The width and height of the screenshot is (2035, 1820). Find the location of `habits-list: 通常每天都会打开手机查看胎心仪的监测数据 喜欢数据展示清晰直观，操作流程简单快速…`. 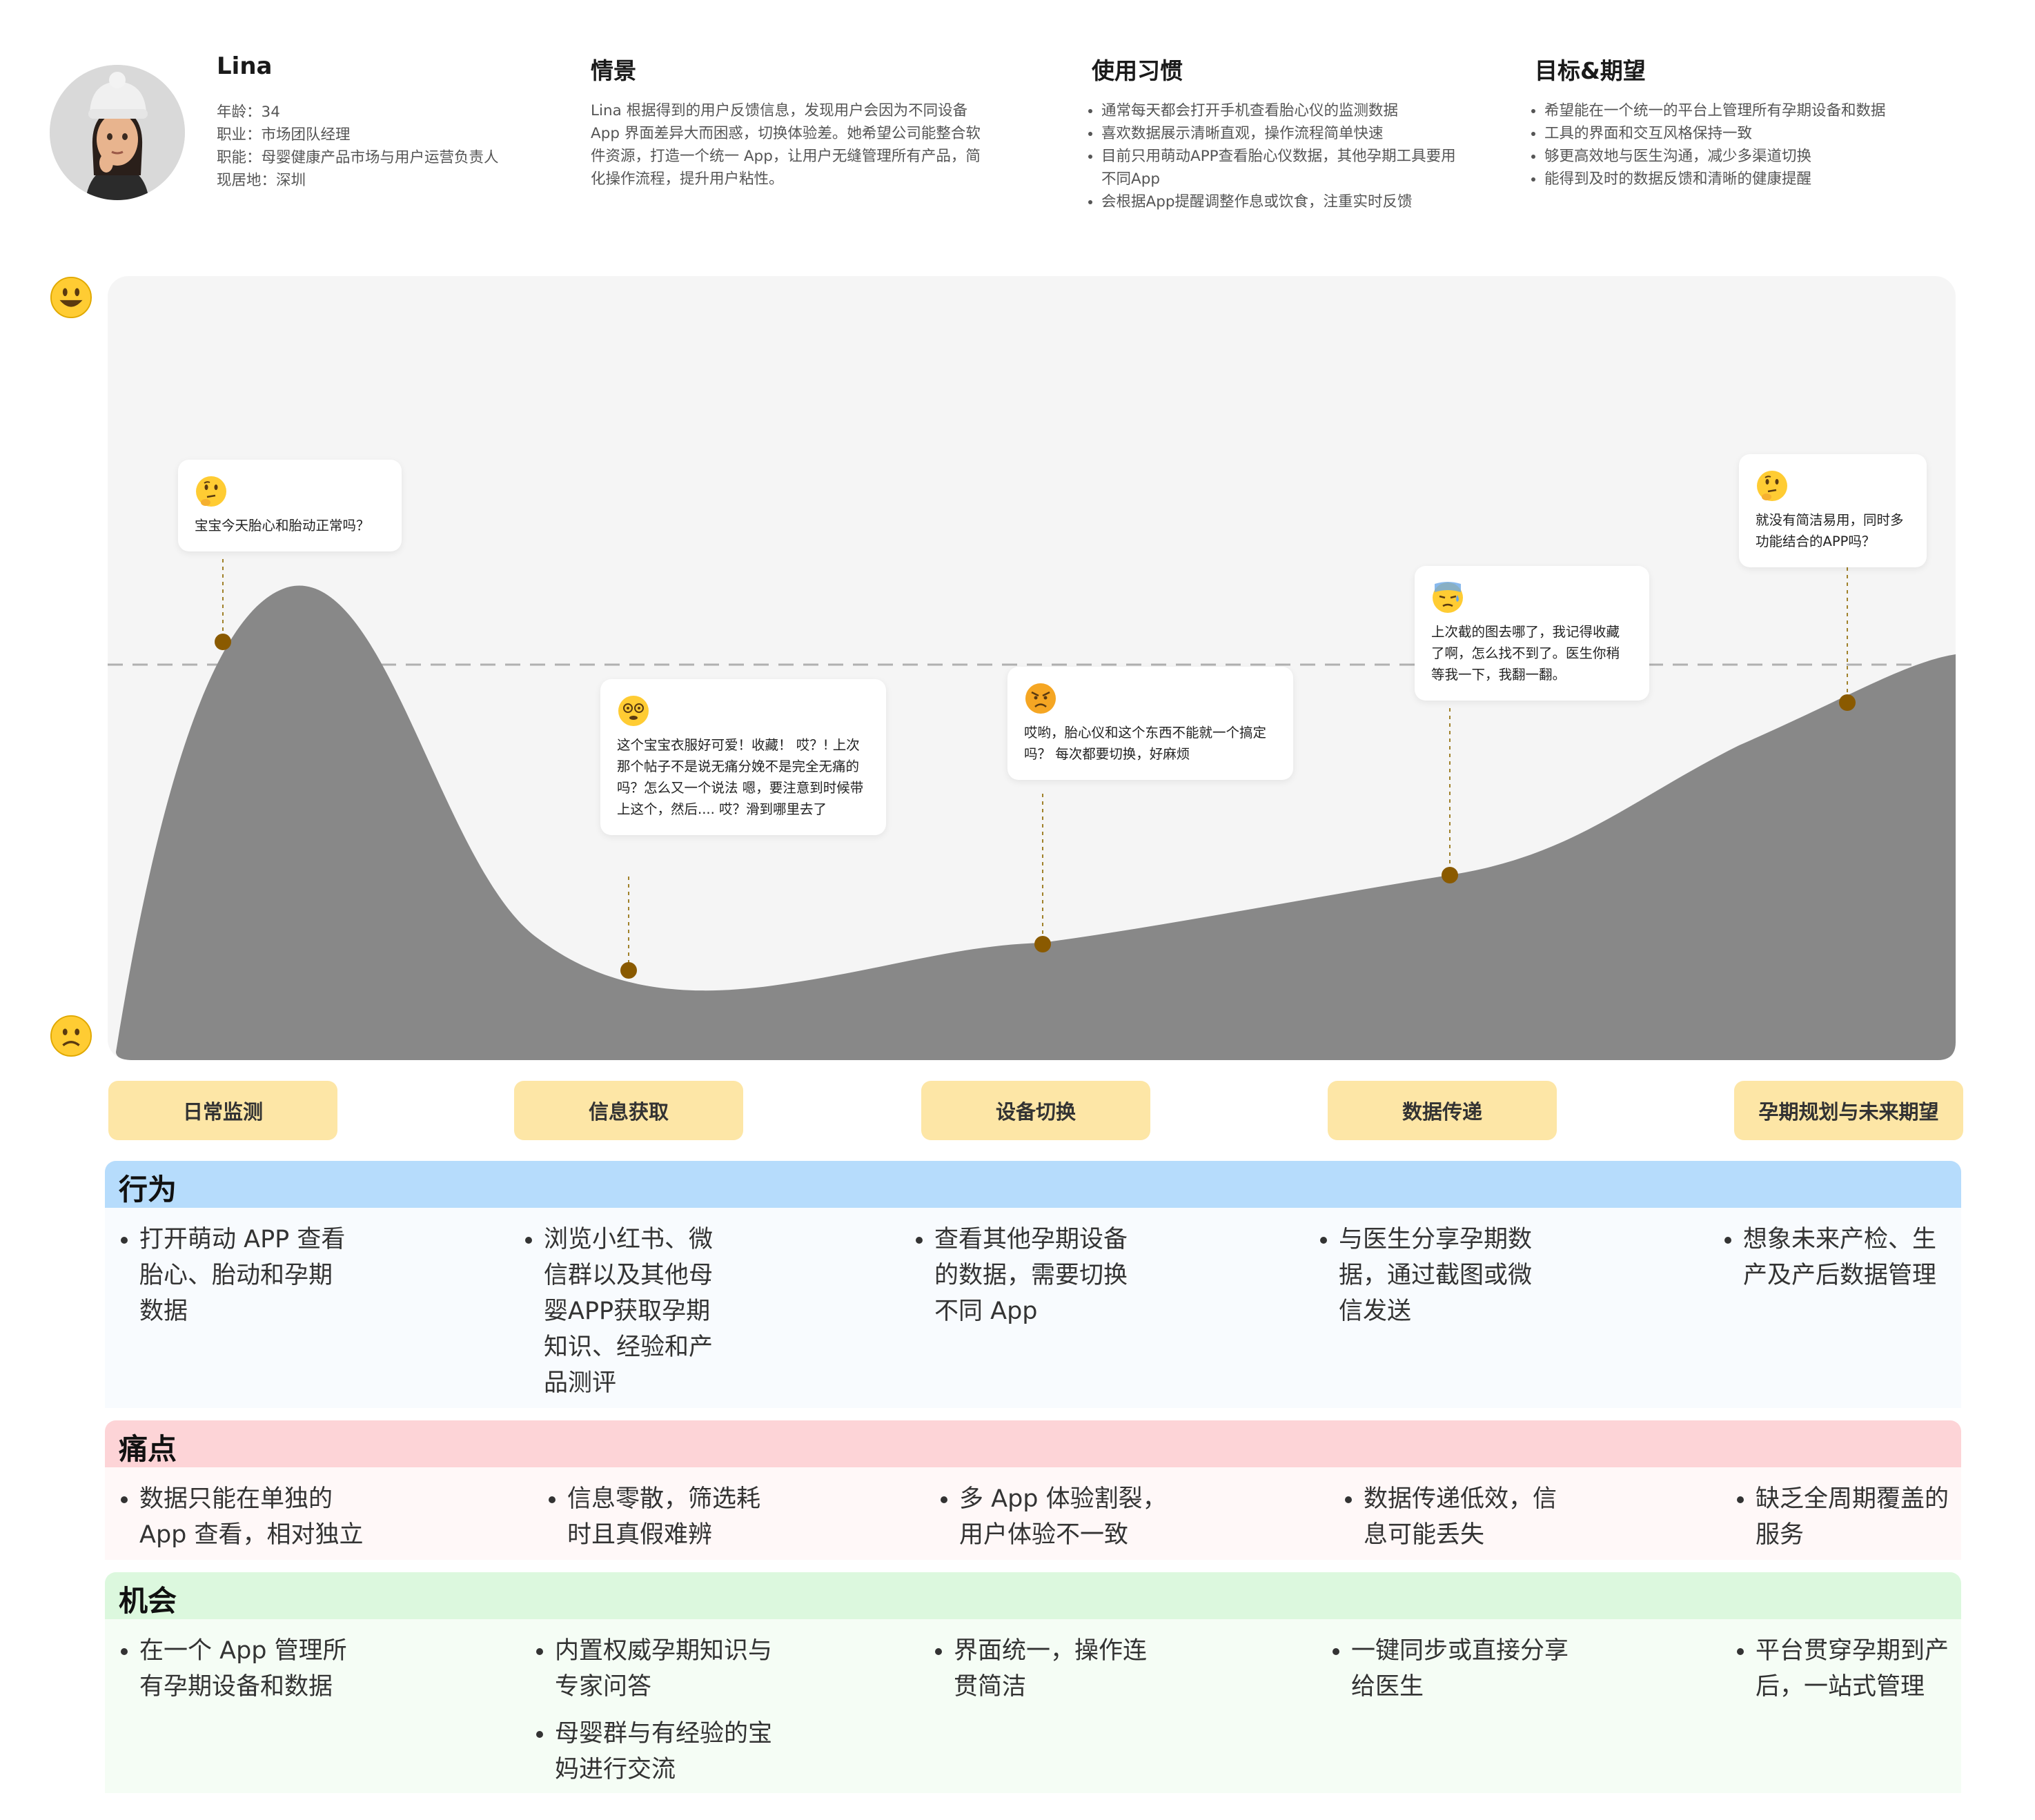

habits-list: 通常每天都会打开手机查看胎心仪的监测数据 喜欢数据展示清晰直观，操作流程简单快速… is located at coordinates (1277, 156).